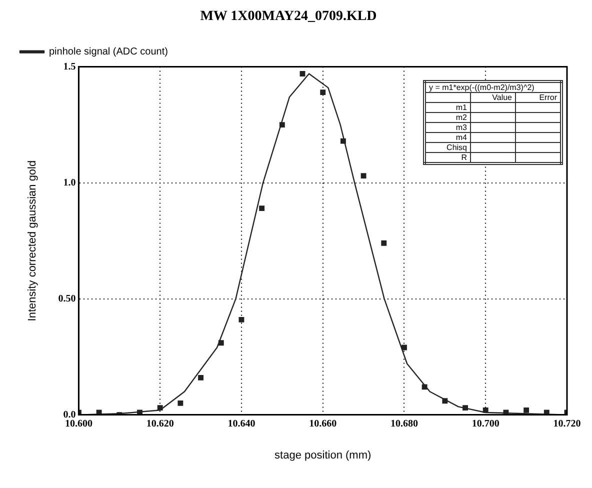  I want to click on annotation: Chisq, so click(447, 147).